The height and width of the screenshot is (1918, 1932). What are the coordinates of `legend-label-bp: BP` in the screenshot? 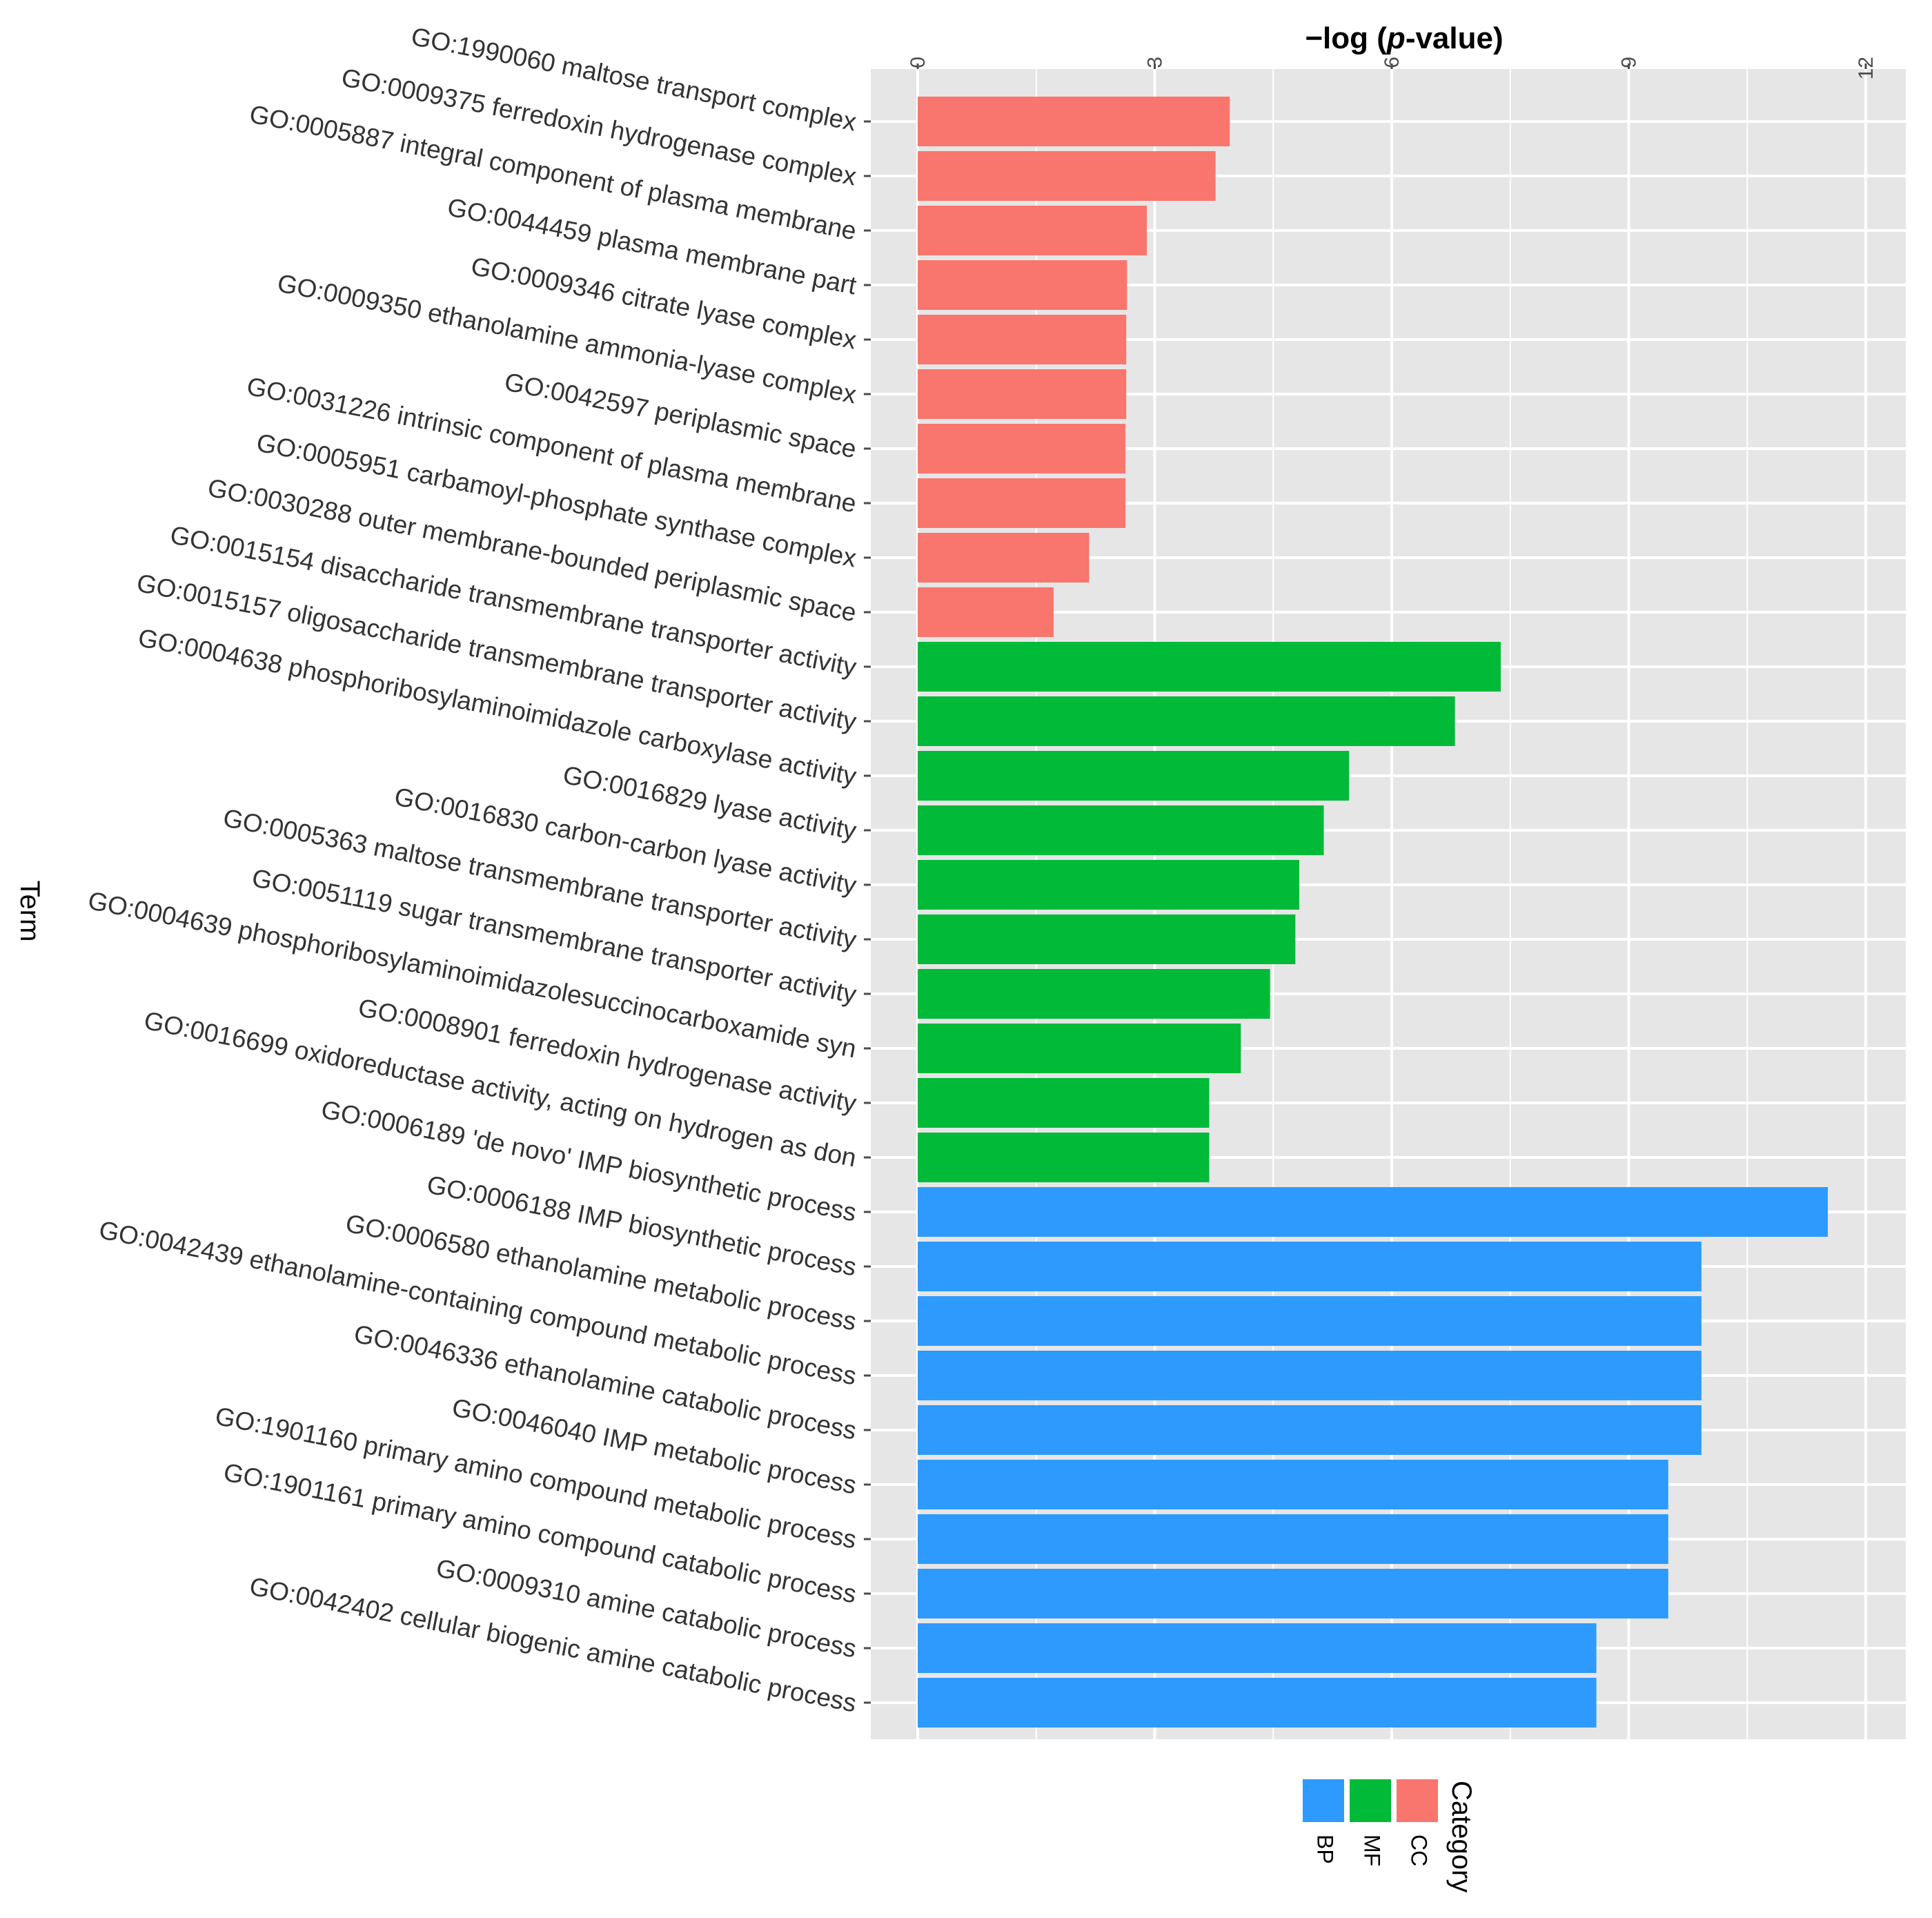 It's located at (1325, 1849).